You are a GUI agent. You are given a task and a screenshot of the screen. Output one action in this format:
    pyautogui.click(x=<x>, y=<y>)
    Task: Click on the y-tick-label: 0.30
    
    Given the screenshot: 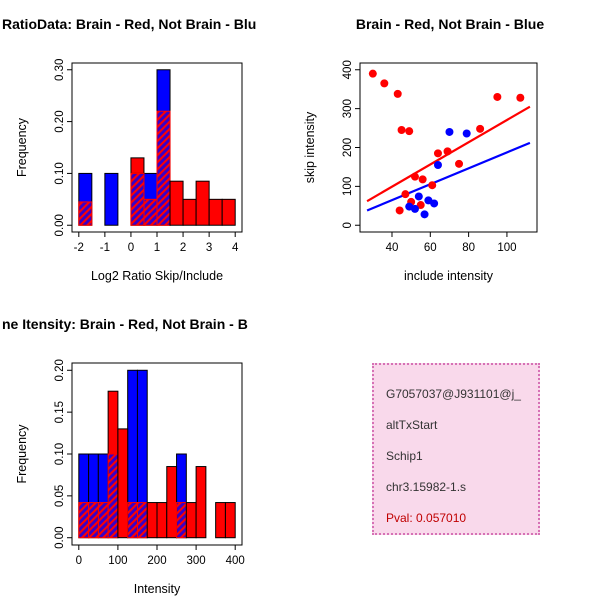 What is the action you would take?
    pyautogui.click(x=60, y=70)
    